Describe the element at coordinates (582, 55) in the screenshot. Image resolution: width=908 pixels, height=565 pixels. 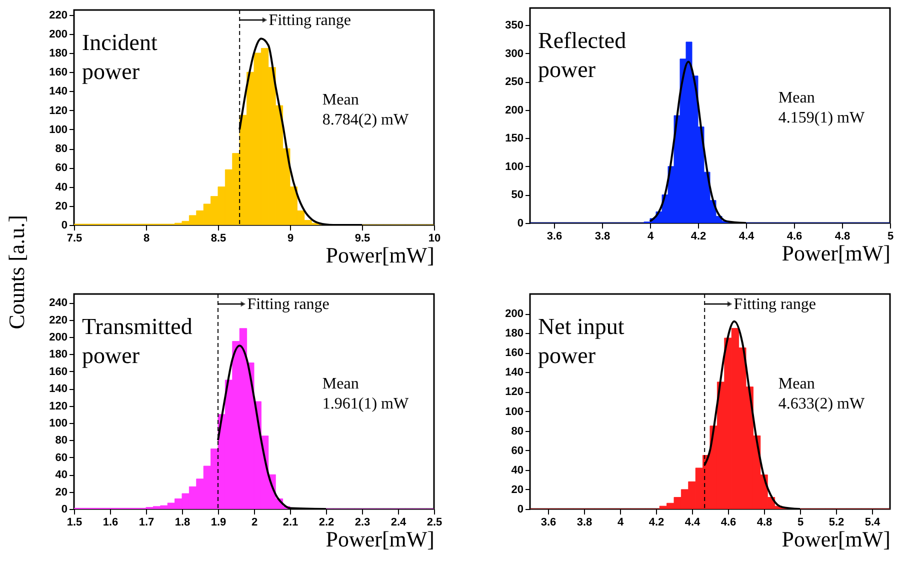
I see `annotation: Reflected power` at that location.